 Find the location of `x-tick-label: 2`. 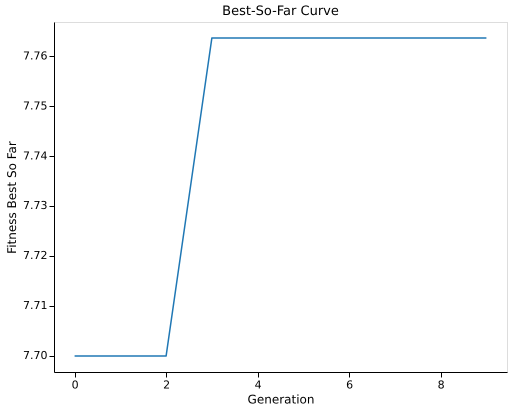

x-tick-label: 2 is located at coordinates (166, 385).